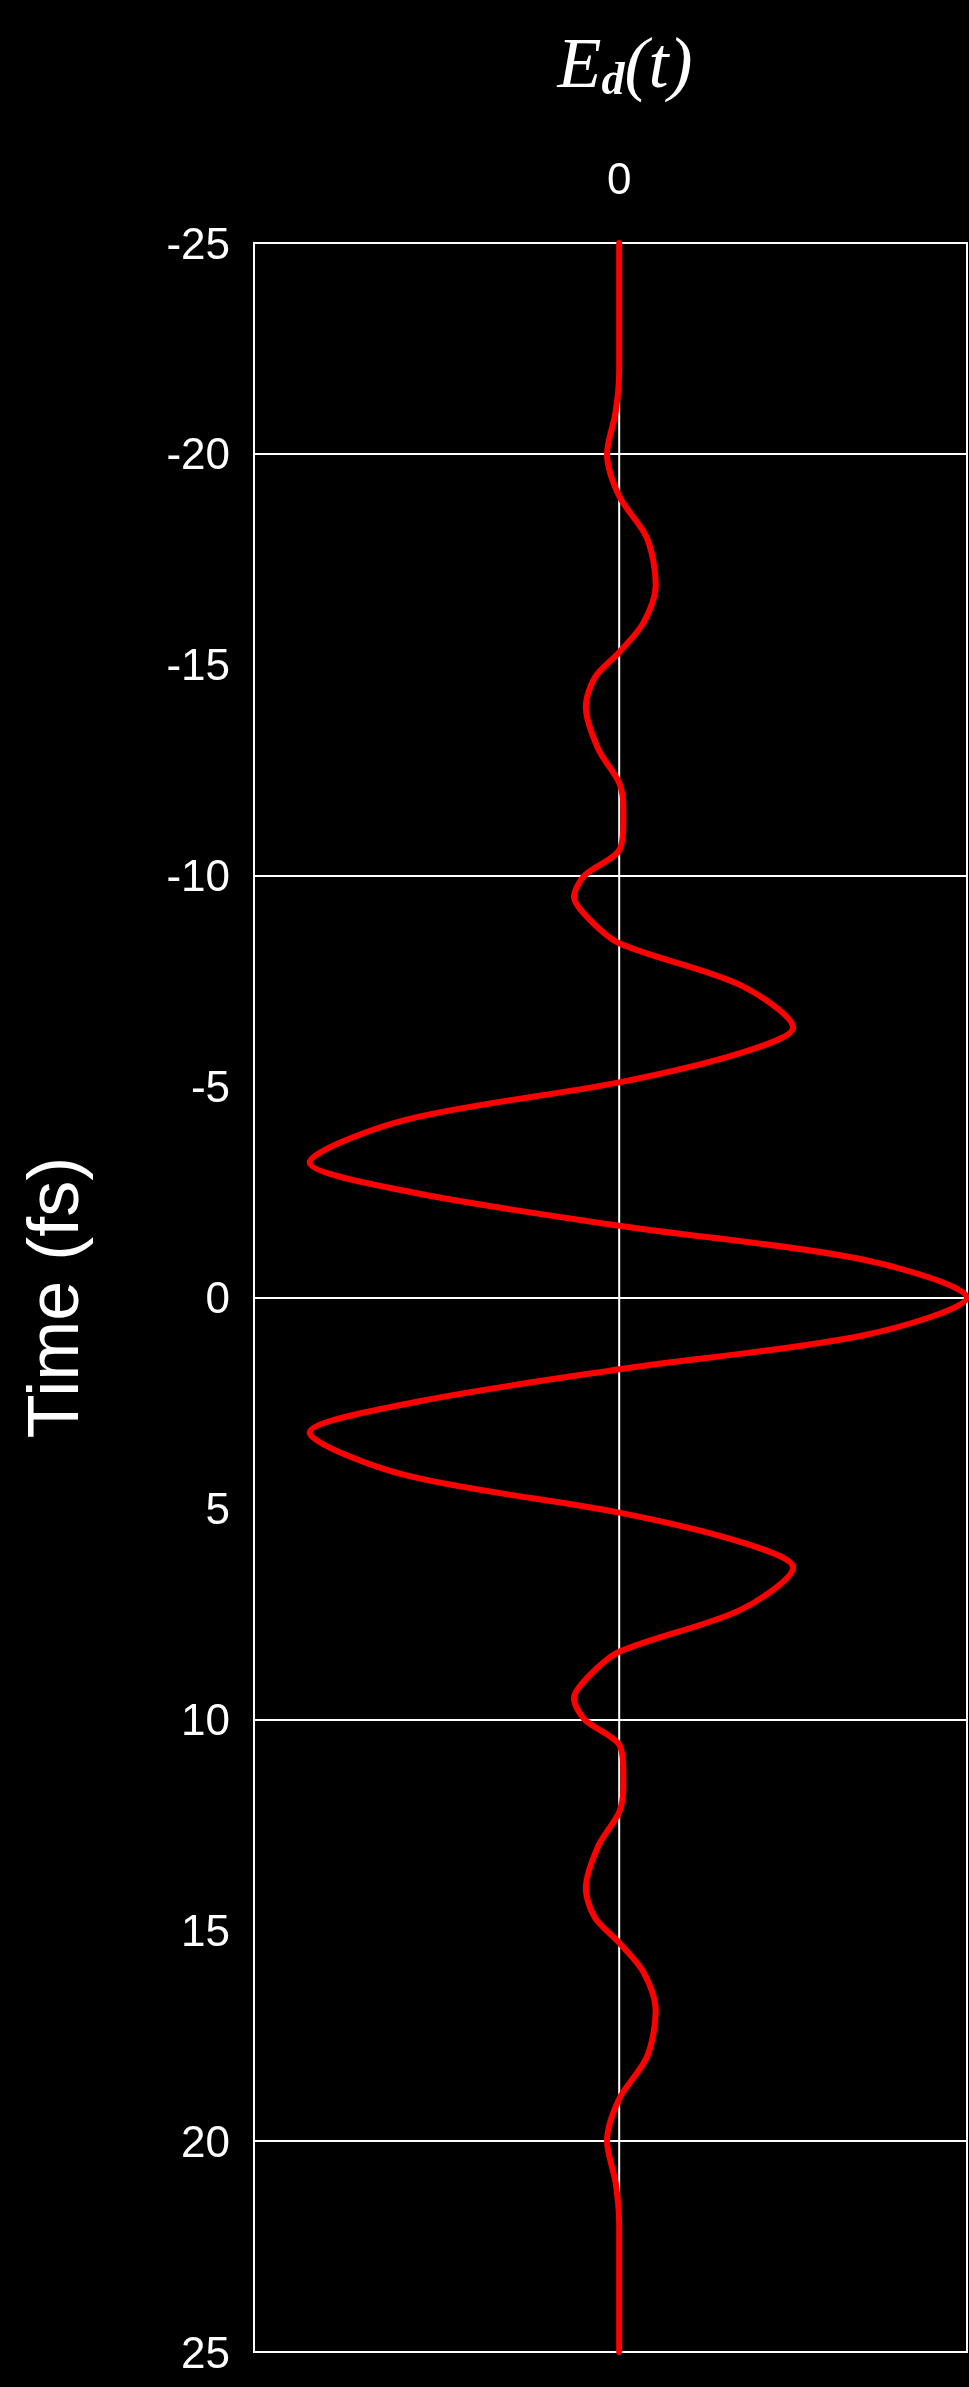  I want to click on y-tick-label: -25, so click(198, 243).